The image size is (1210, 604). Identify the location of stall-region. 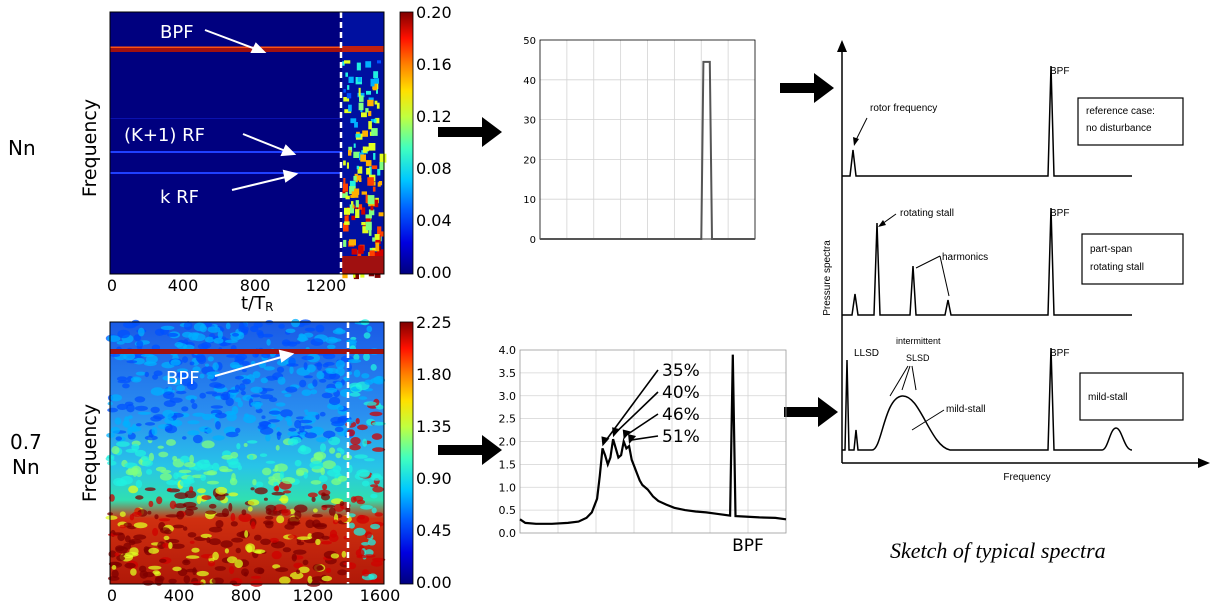
(364, 146).